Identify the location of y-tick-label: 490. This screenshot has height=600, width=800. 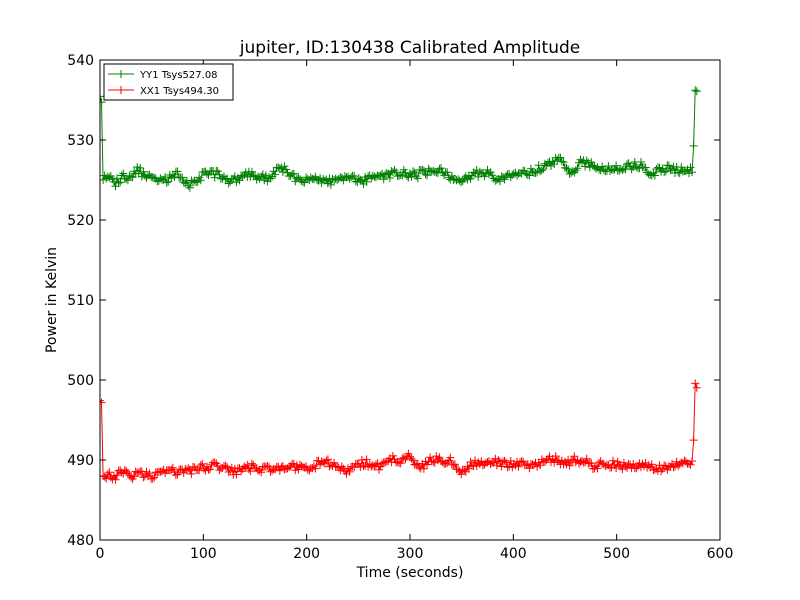
(80, 461).